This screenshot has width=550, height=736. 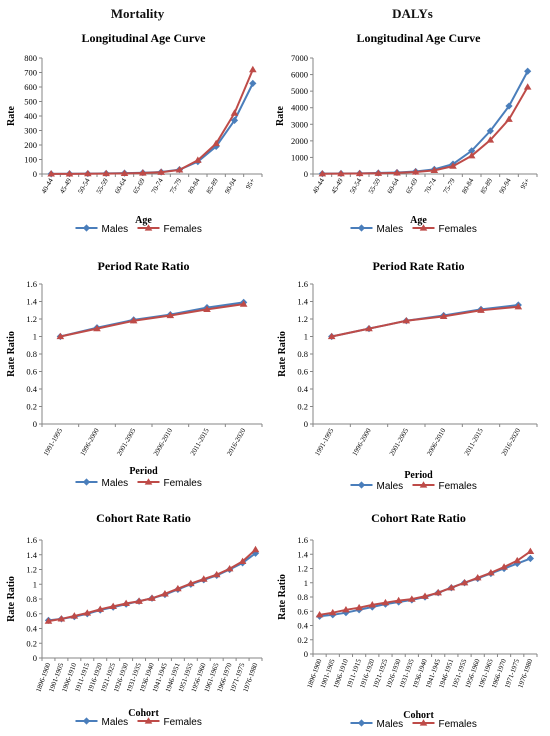 I want to click on chart-title: Longitudinal Age Curve, so click(x=418, y=38).